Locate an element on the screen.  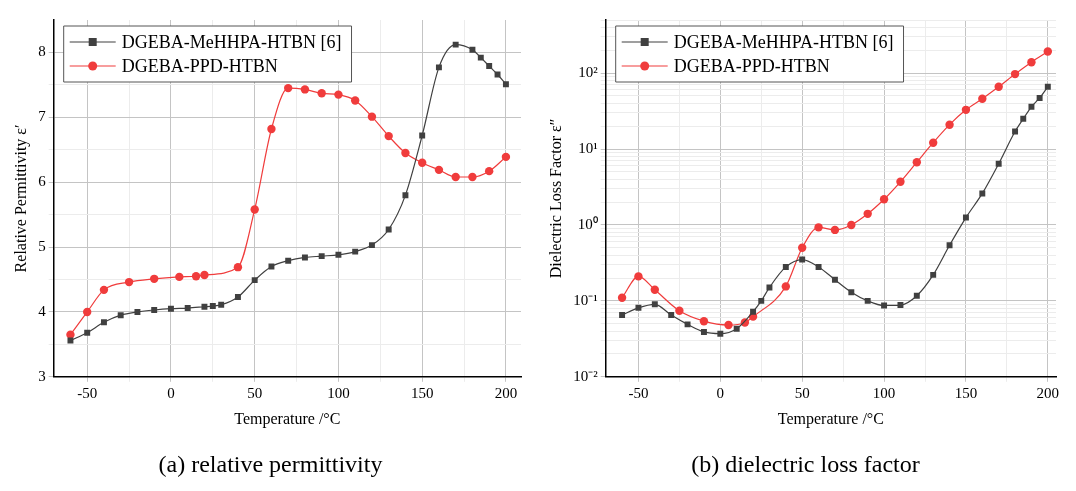
text: (a) relative permittivity is located at coordinates (270, 464).